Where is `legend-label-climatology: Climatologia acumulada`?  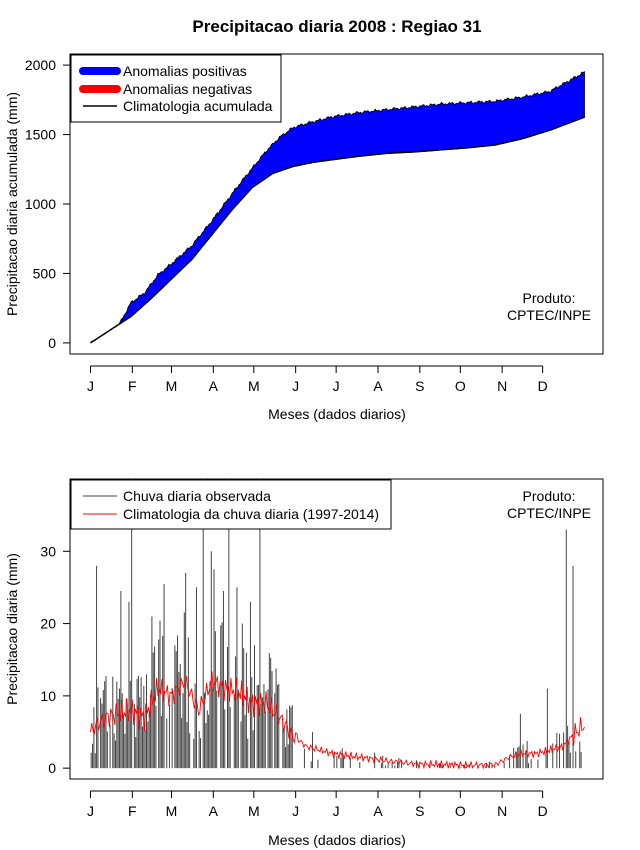 legend-label-climatology: Climatologia acumulada is located at coordinates (198, 106).